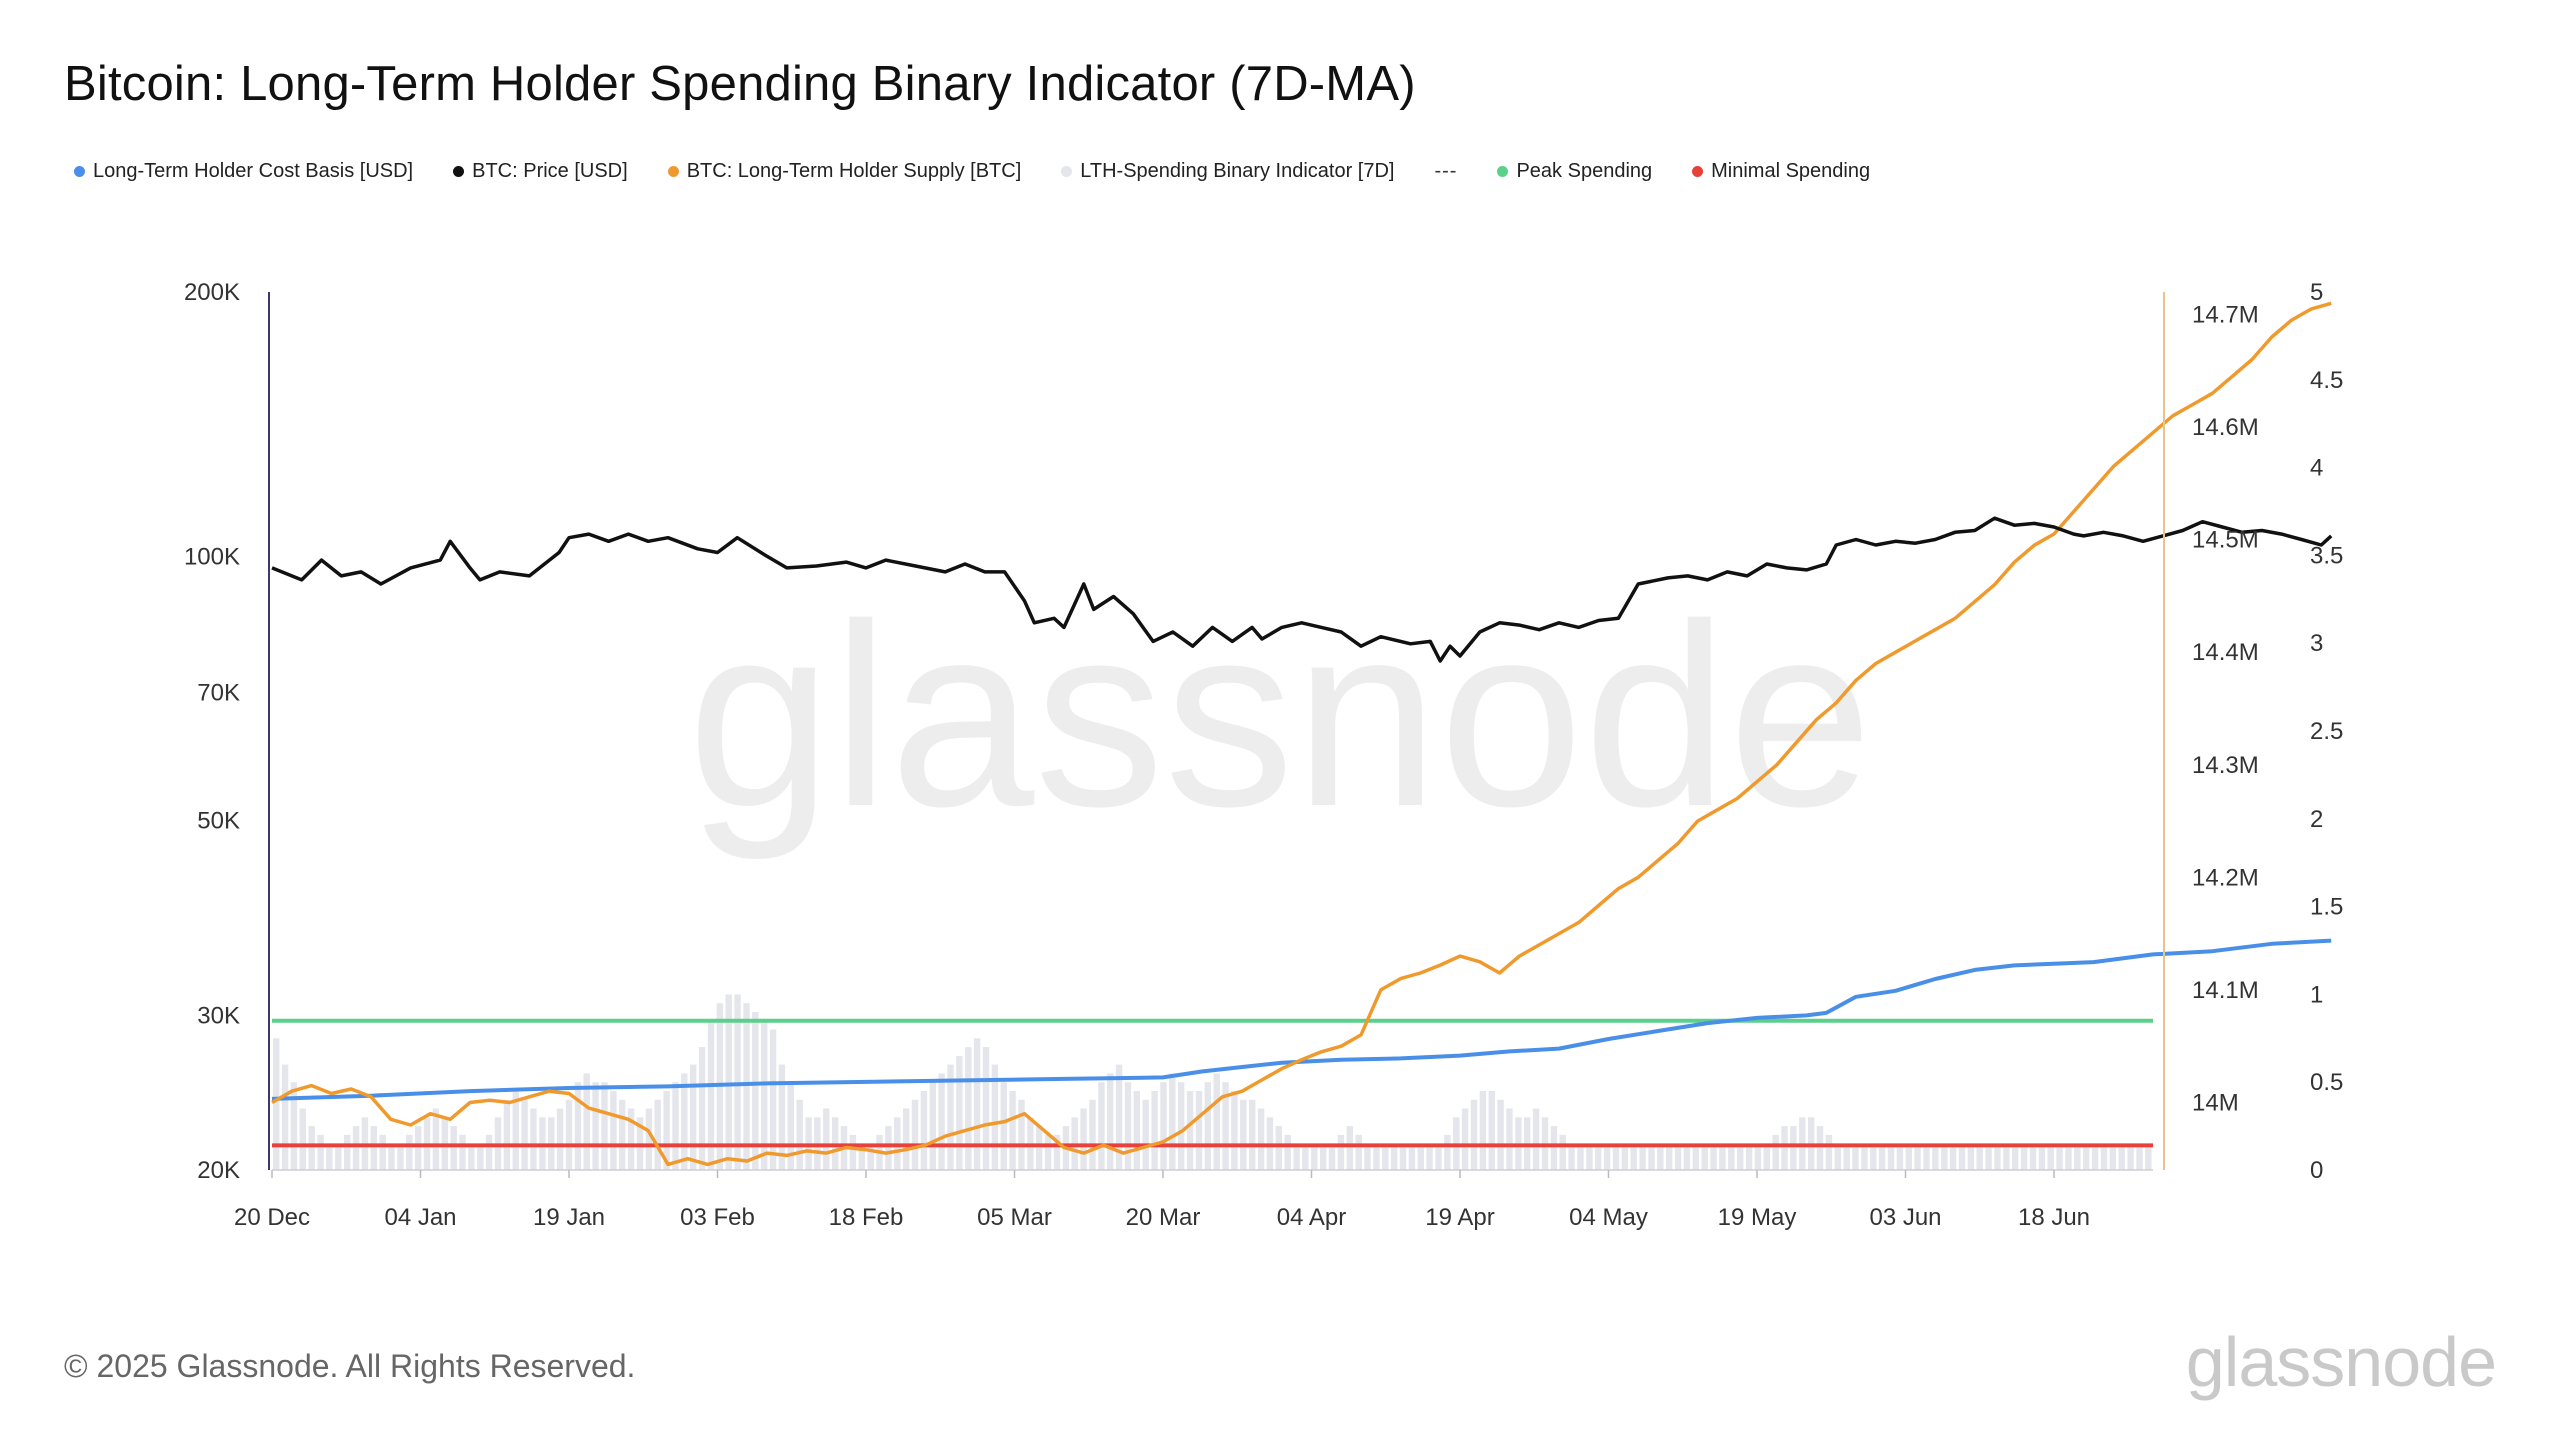 The image size is (2560, 1440). Describe the element at coordinates (854, 171) in the screenshot. I see `legend-label: BTC: Long-Term Holder Supply [BTC]` at that location.